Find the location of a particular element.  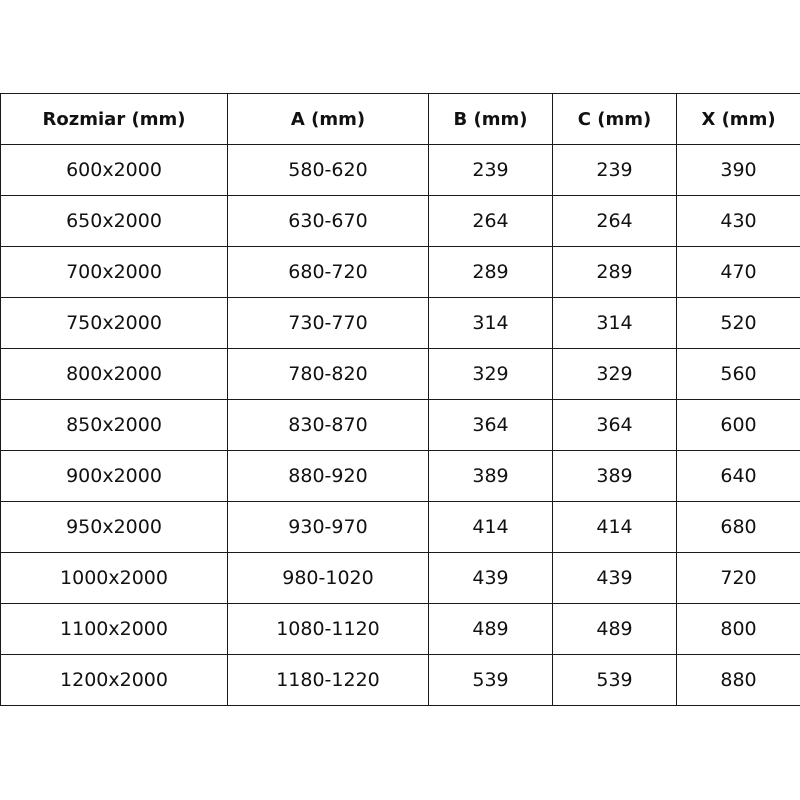

cell-b: 329 is located at coordinates (490, 374).